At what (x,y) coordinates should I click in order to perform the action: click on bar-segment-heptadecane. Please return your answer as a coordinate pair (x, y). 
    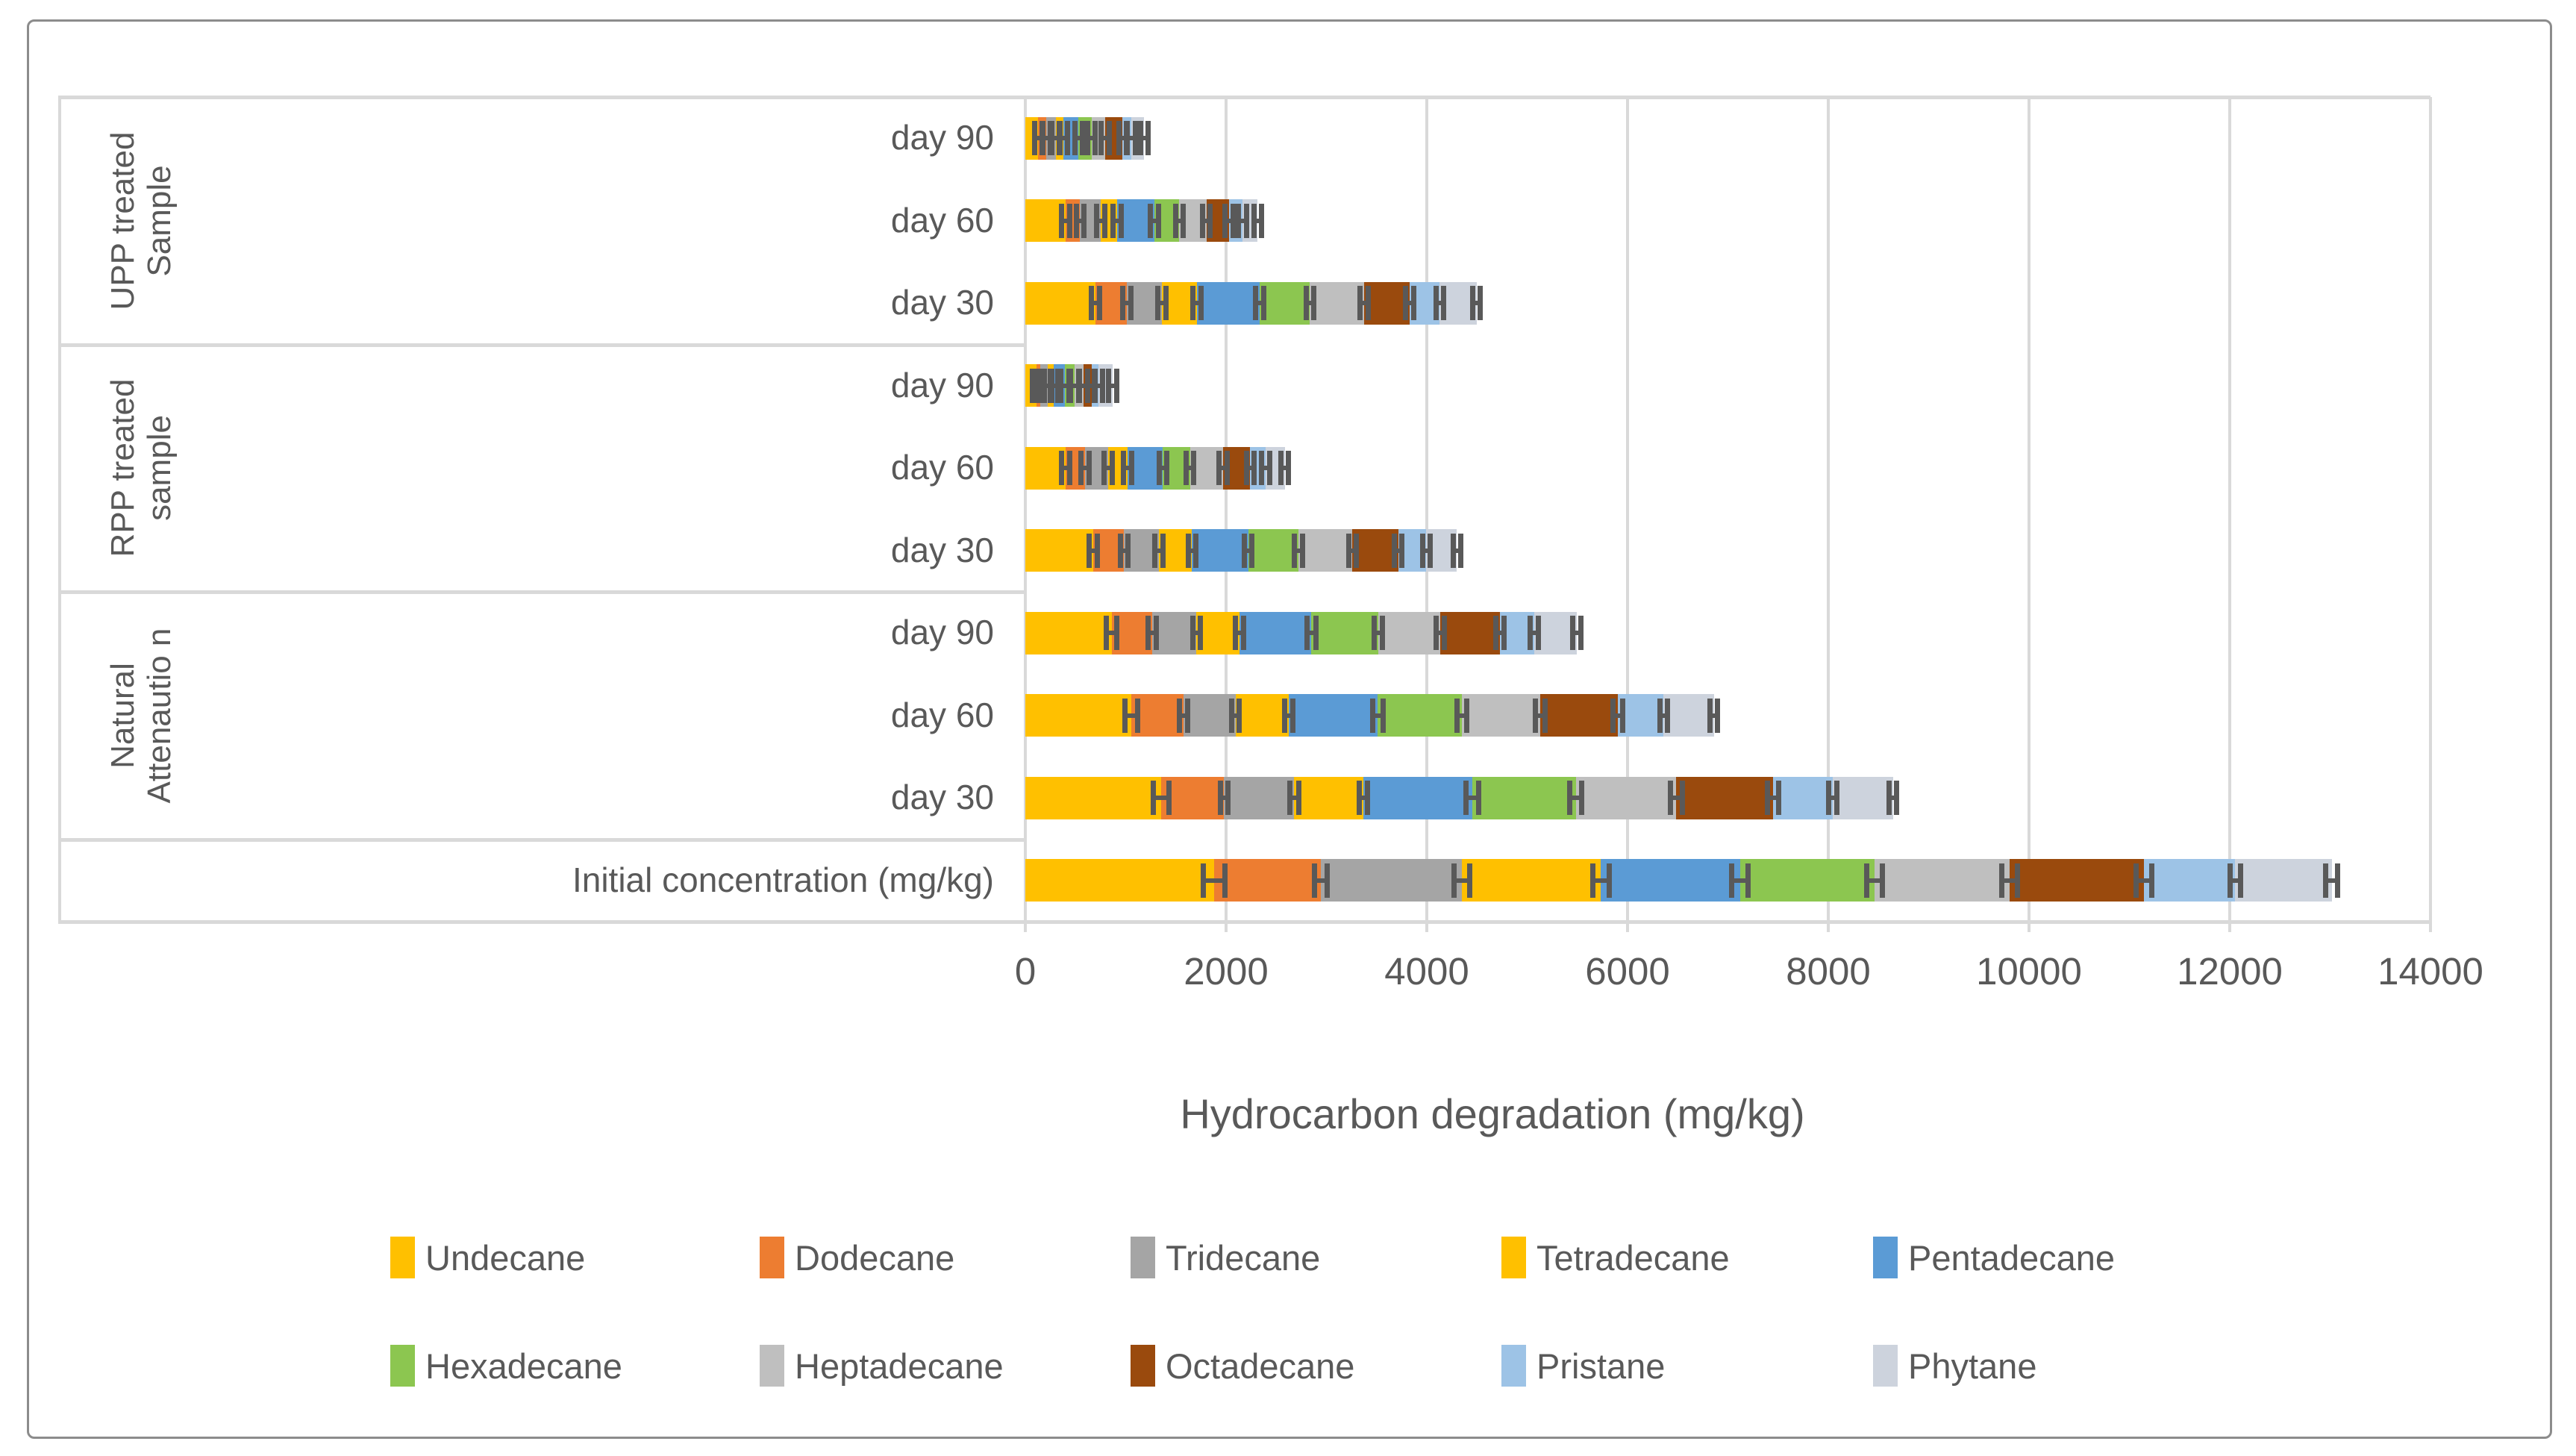
    Looking at the image, I should click on (1501, 715).